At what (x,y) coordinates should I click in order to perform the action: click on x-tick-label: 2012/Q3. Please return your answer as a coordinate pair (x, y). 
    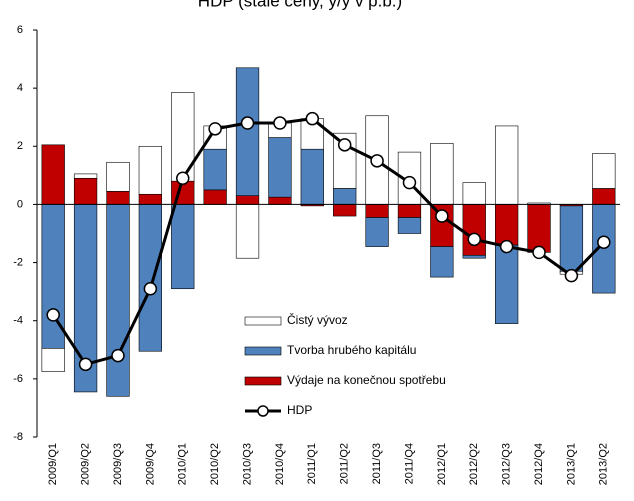
    Looking at the image, I should click on (507, 464).